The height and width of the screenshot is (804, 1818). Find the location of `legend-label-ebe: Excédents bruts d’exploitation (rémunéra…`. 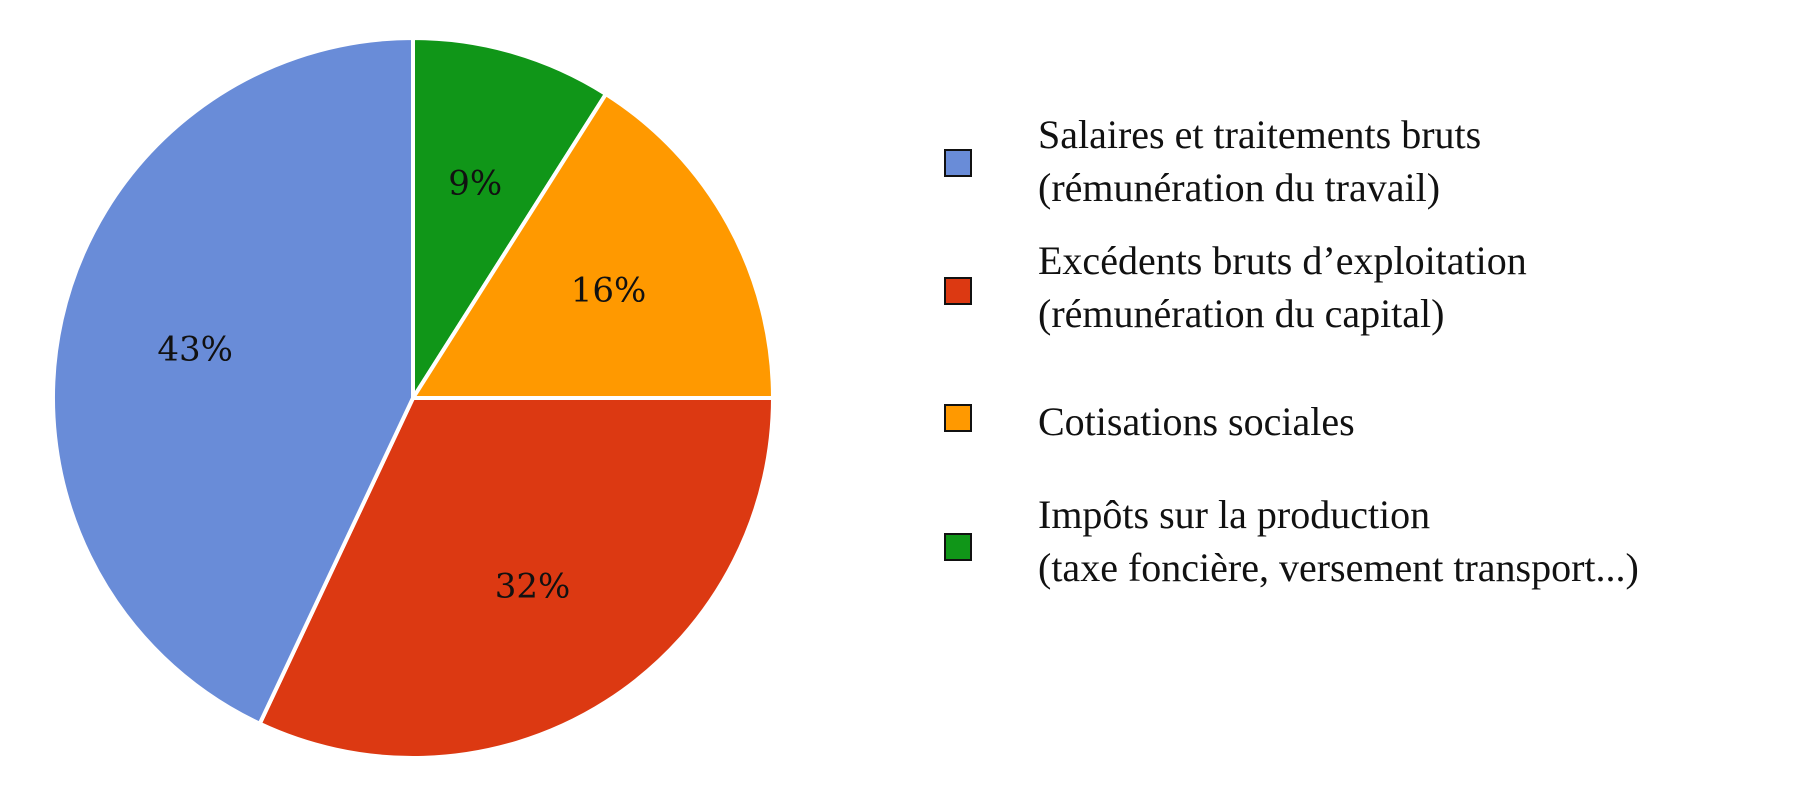

legend-label-ebe: Excédents bruts d’exploitation (rémunéra… is located at coordinates (1282, 287).